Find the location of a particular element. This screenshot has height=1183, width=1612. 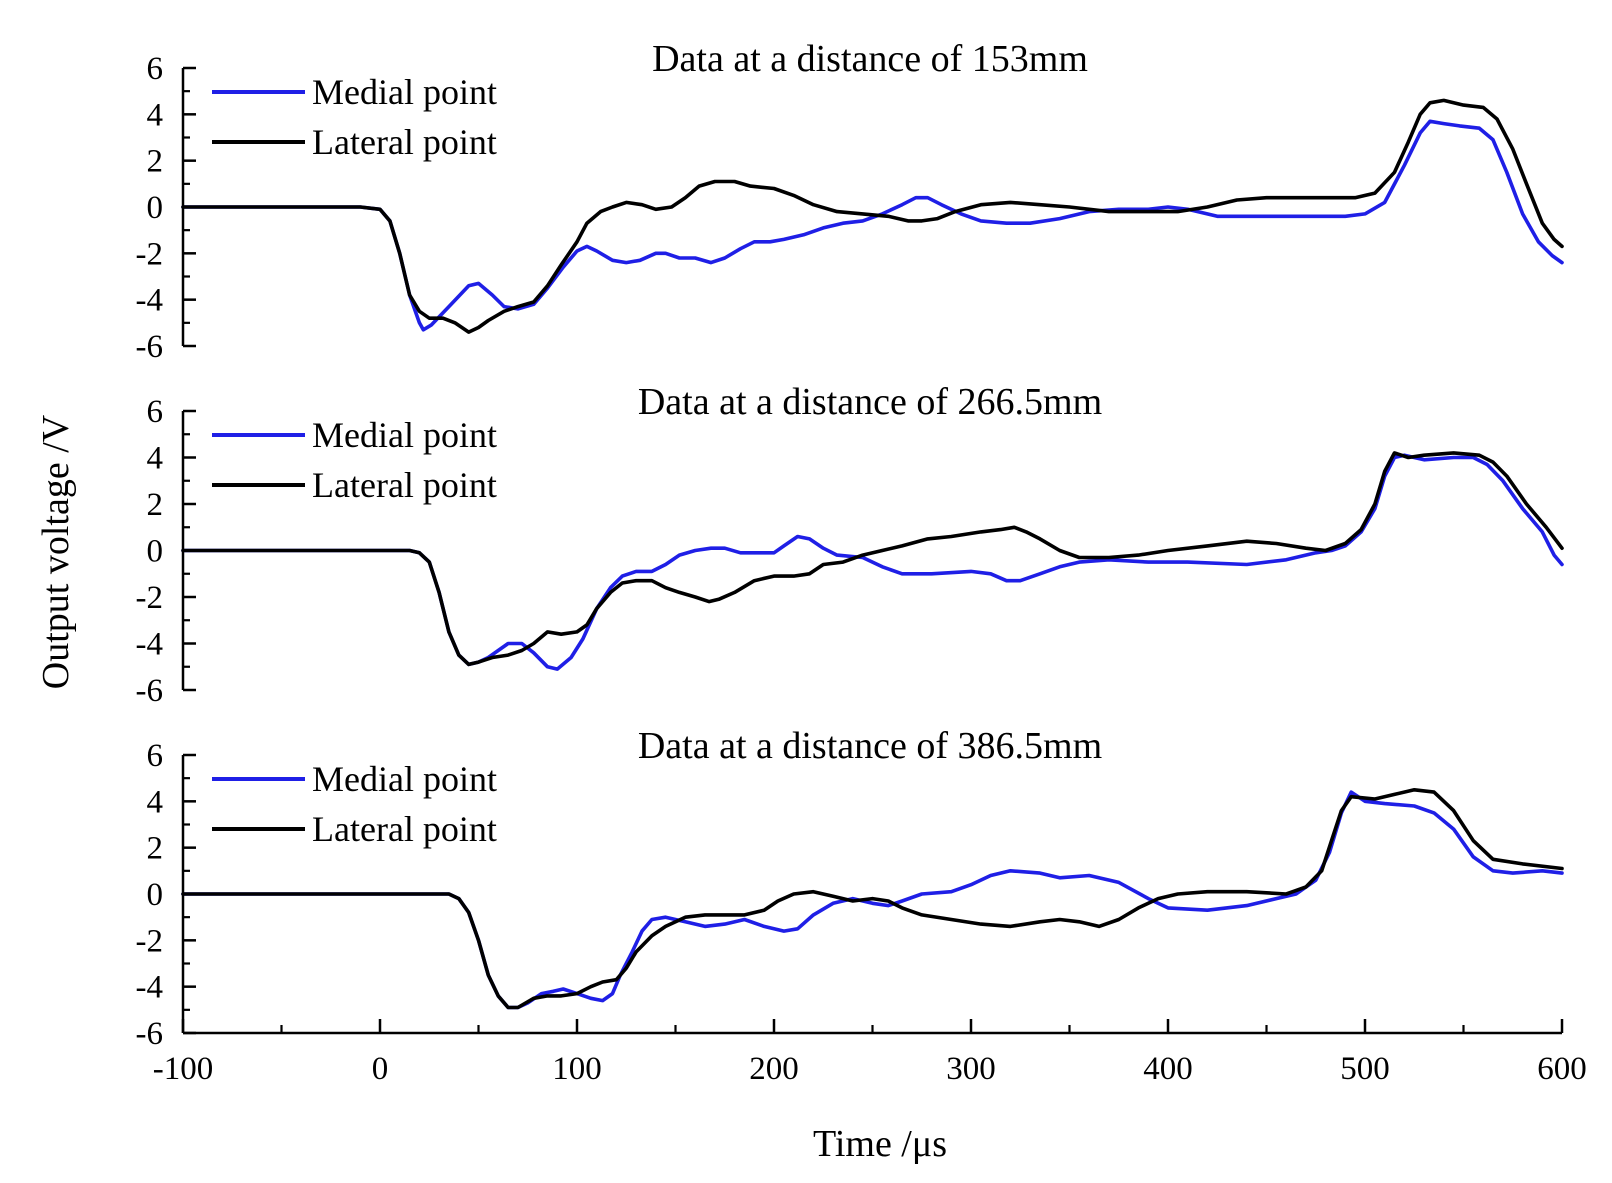

x-tick-label: 200 is located at coordinates (774, 1069).